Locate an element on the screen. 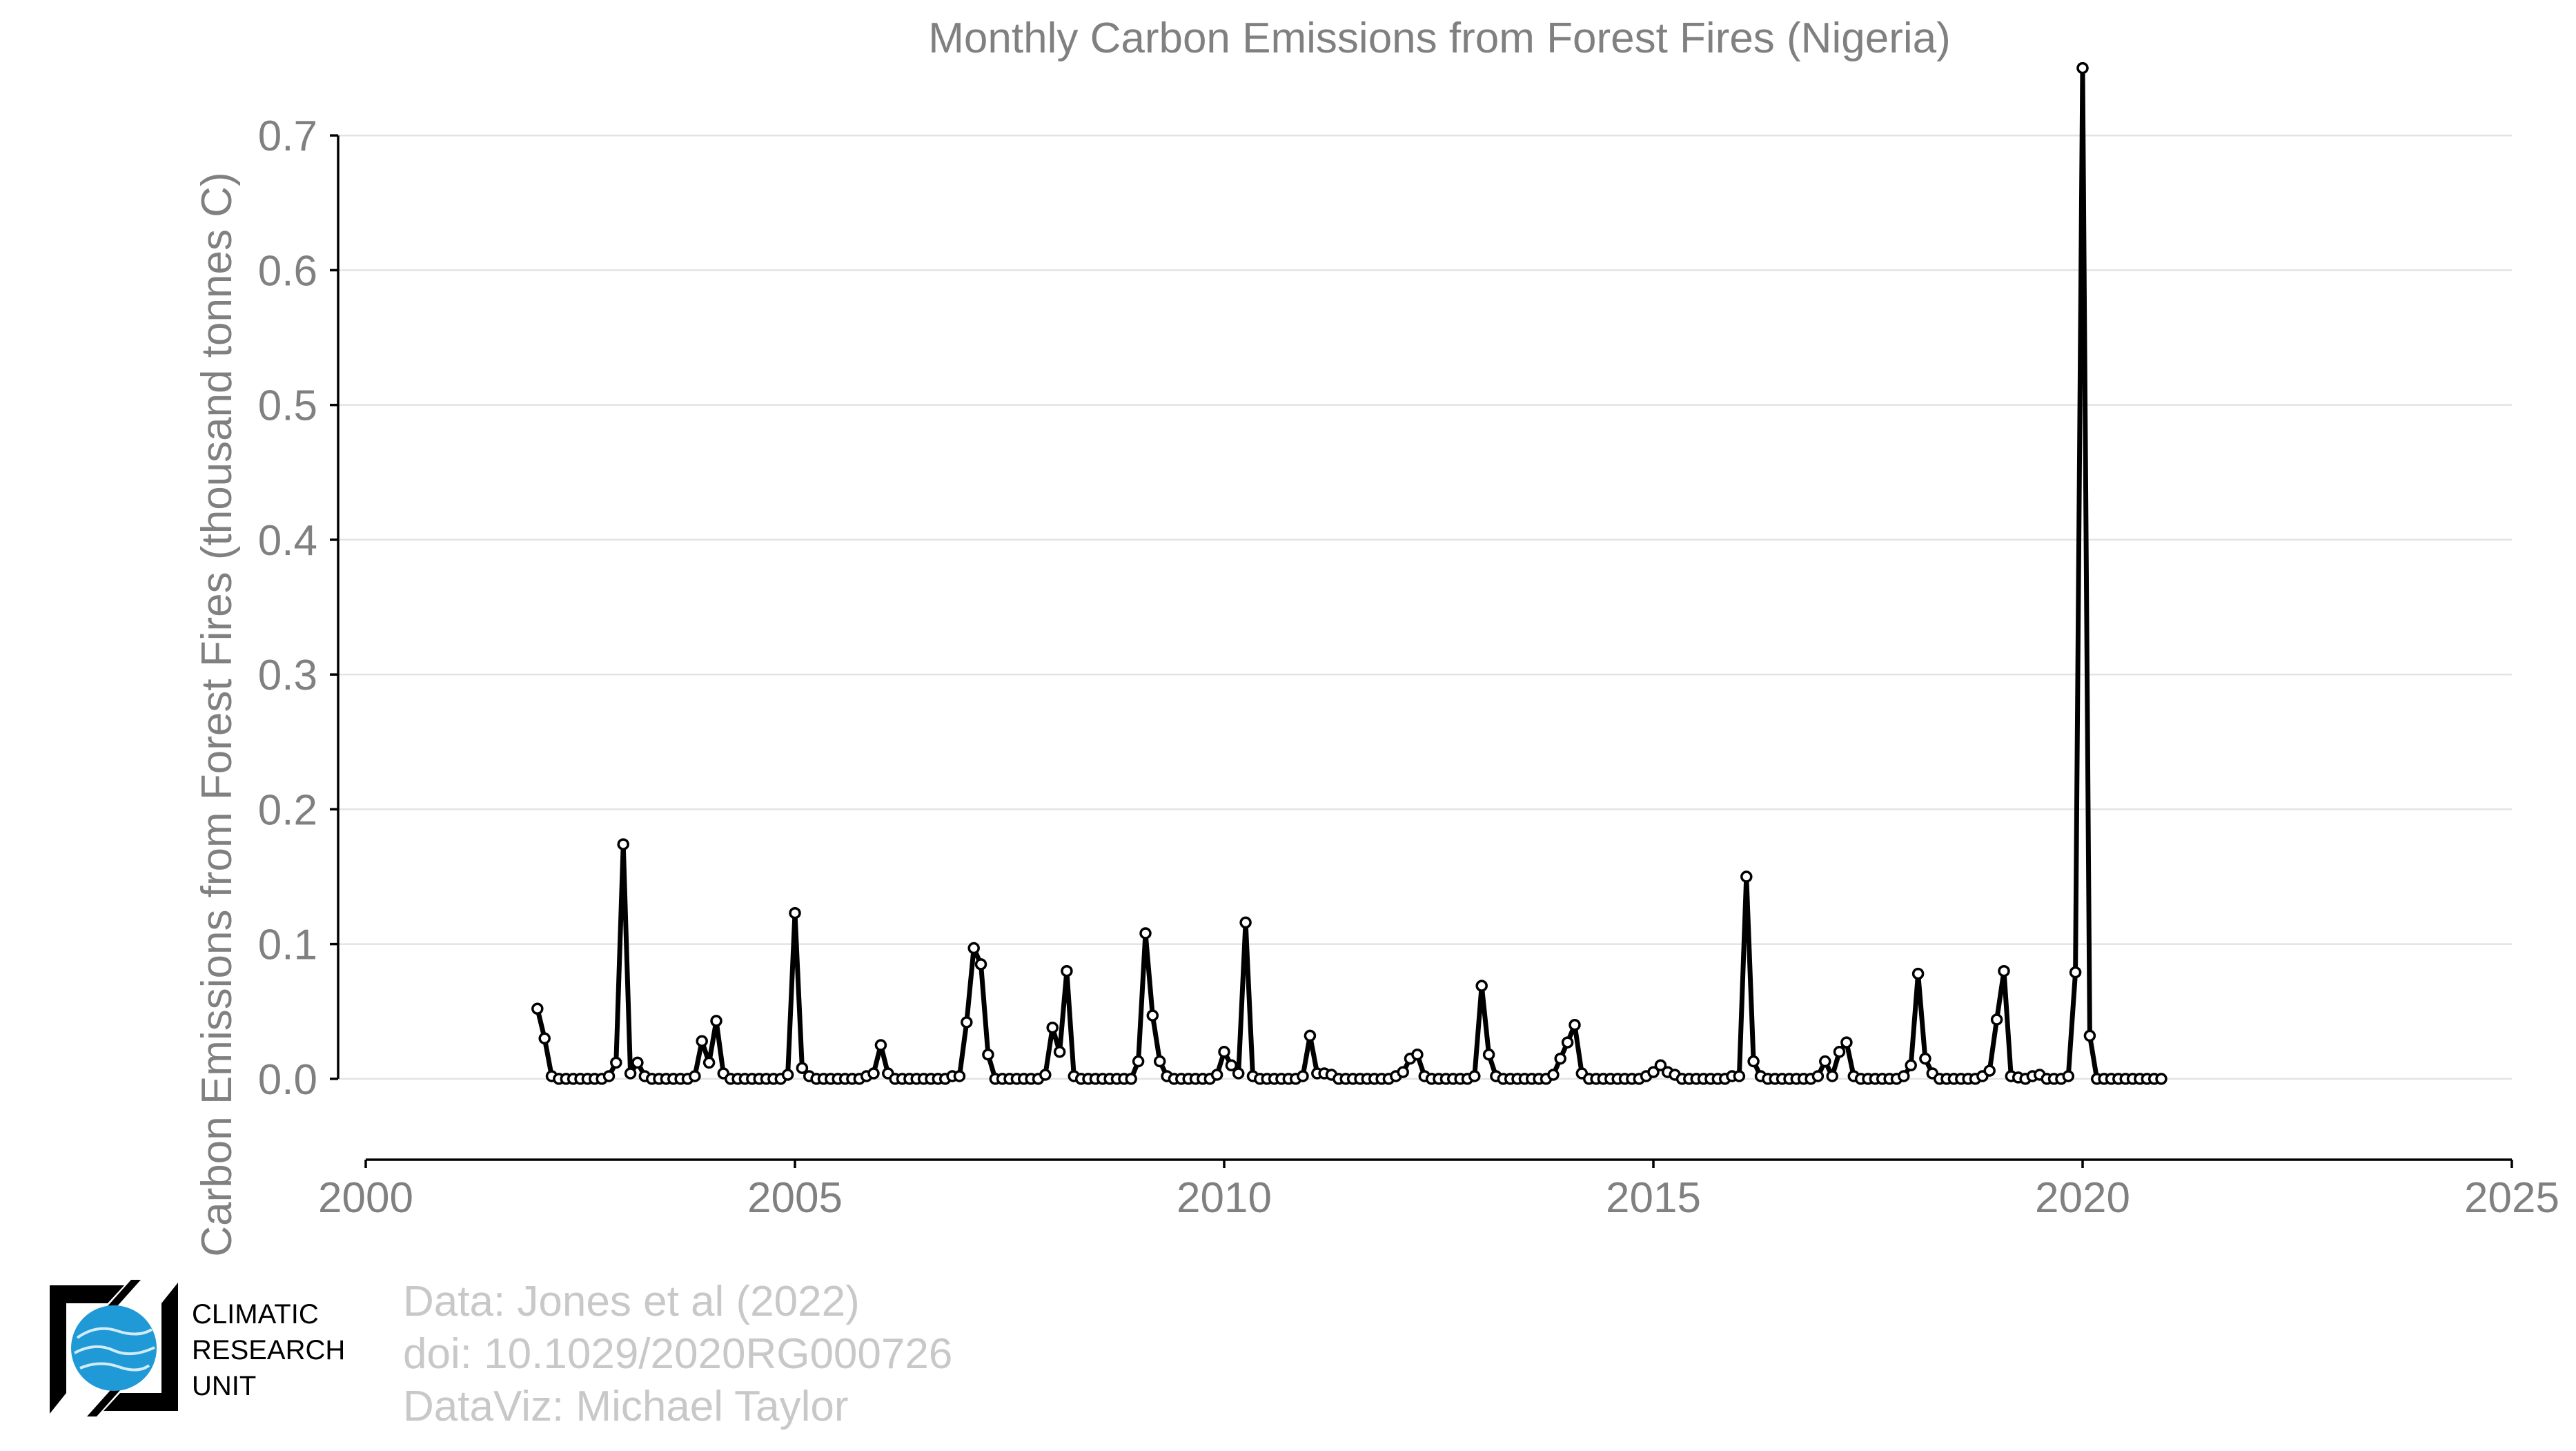  x-tick-label: 2020 is located at coordinates (2082, 1198).